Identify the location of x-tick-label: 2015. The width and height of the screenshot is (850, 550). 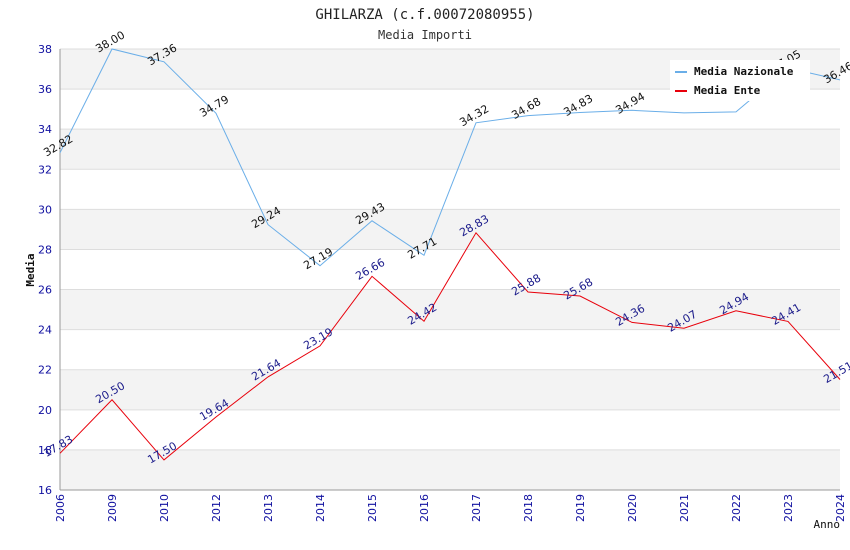
(372, 508).